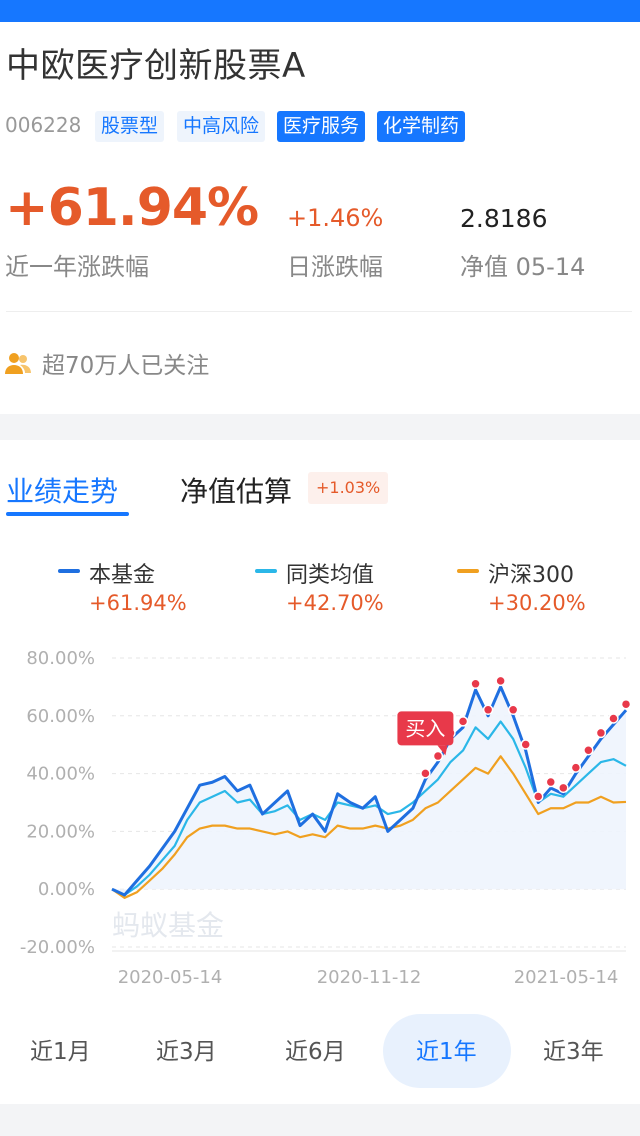  I want to click on x-tick-label: 2020-05-14, so click(170, 977).